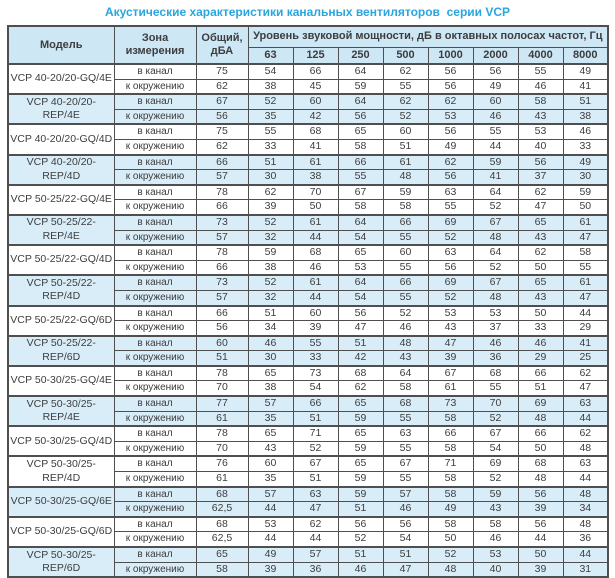 The width and height of the screenshot is (615, 578). What do you see at coordinates (308, 388) in the screenshot?
I see `table-row: к окружению 70 38 54 62 58 61 55 51 47` at bounding box center [308, 388].